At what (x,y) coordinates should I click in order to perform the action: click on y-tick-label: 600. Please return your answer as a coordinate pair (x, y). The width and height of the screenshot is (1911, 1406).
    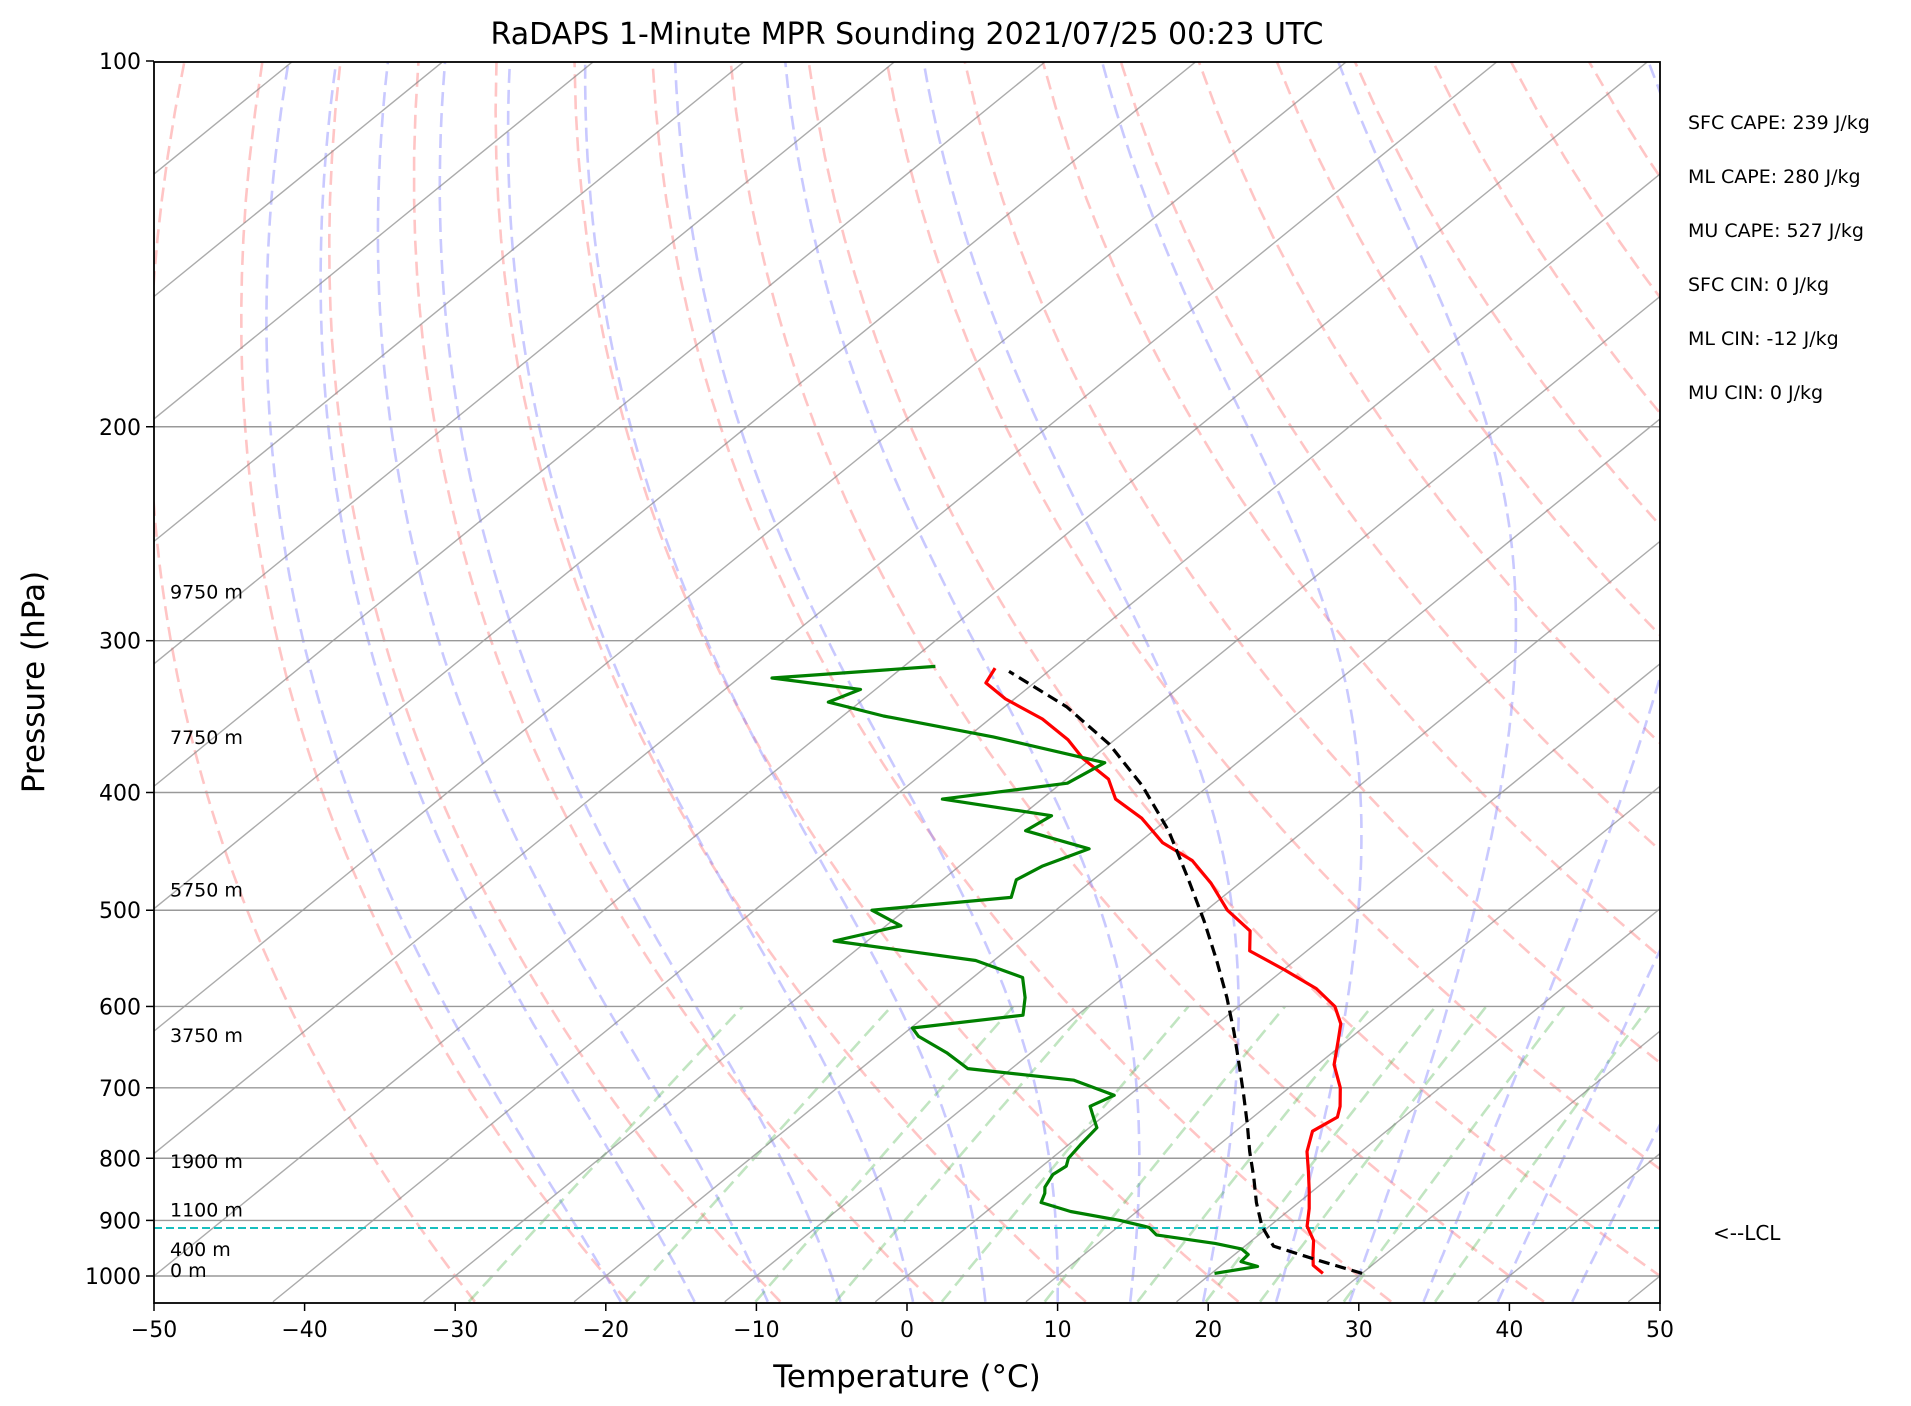
    Looking at the image, I should click on (120, 1007).